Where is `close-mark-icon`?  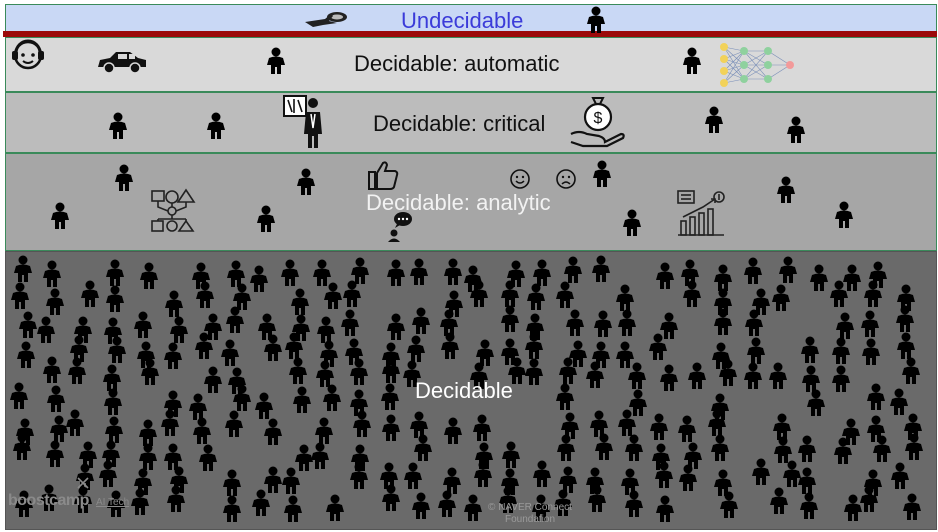 close-mark-icon is located at coordinates (83, 483).